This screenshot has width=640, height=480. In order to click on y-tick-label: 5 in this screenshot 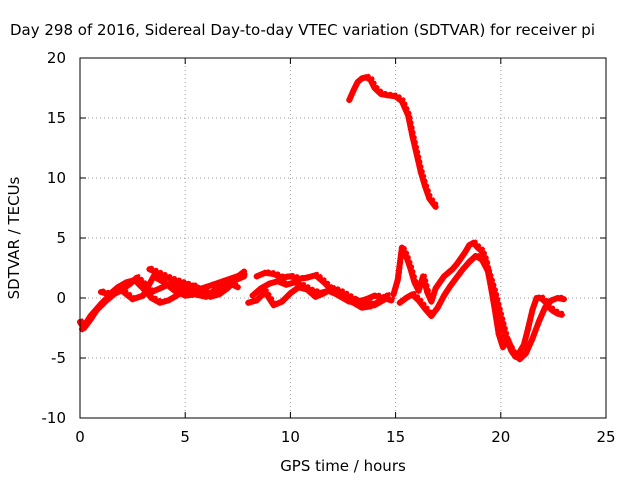, I will do `click(61, 238)`.